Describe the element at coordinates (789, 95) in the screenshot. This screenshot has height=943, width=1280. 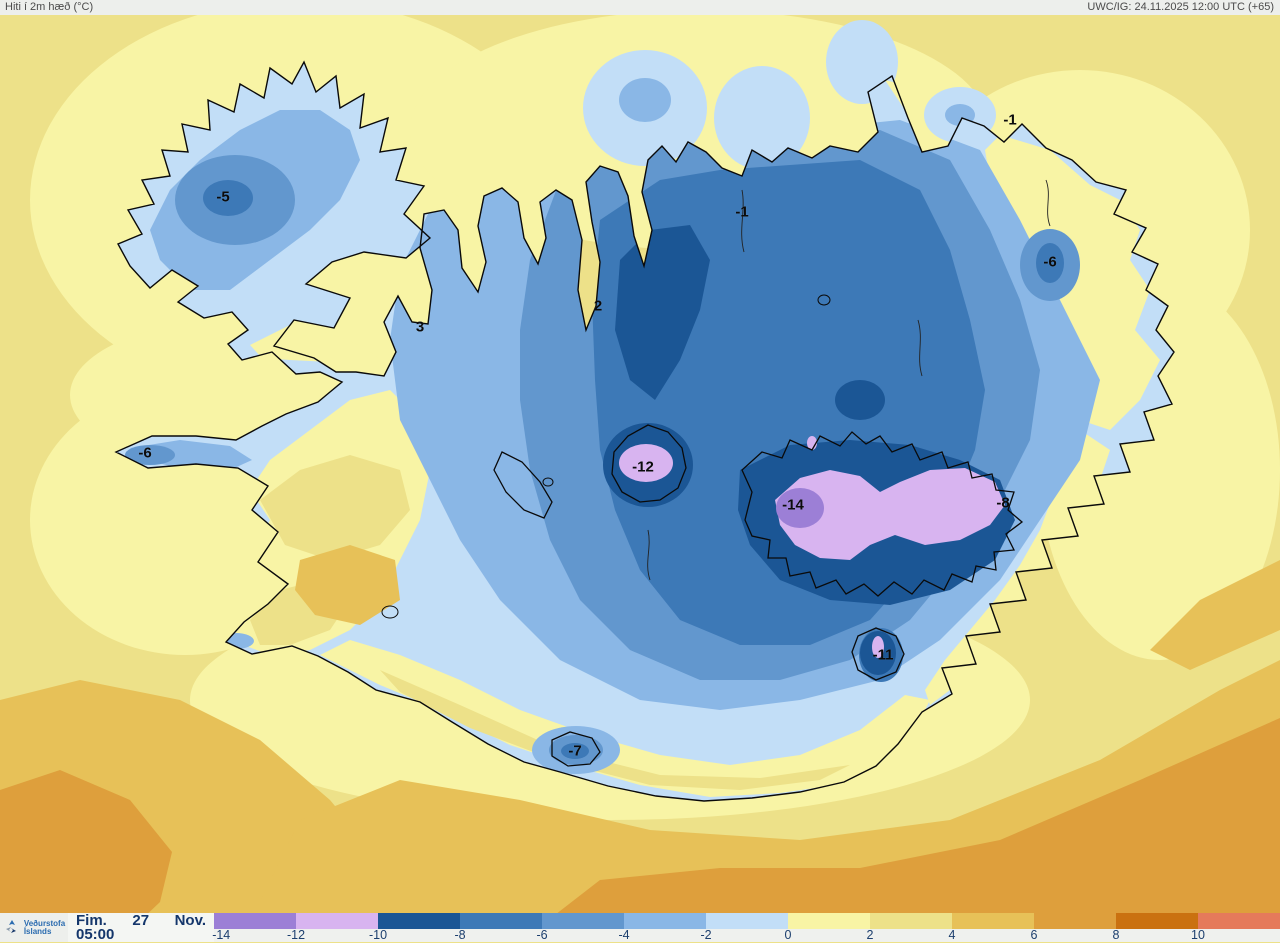
I see `ocean-cold-patches` at that location.